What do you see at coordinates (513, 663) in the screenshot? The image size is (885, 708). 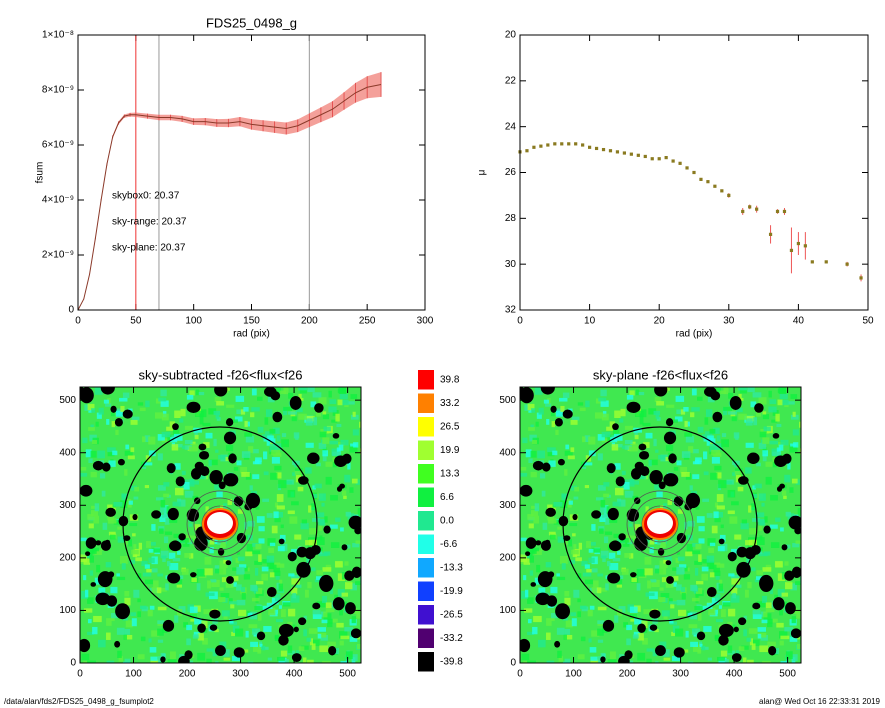 I see `y-tick-label: 0` at bounding box center [513, 663].